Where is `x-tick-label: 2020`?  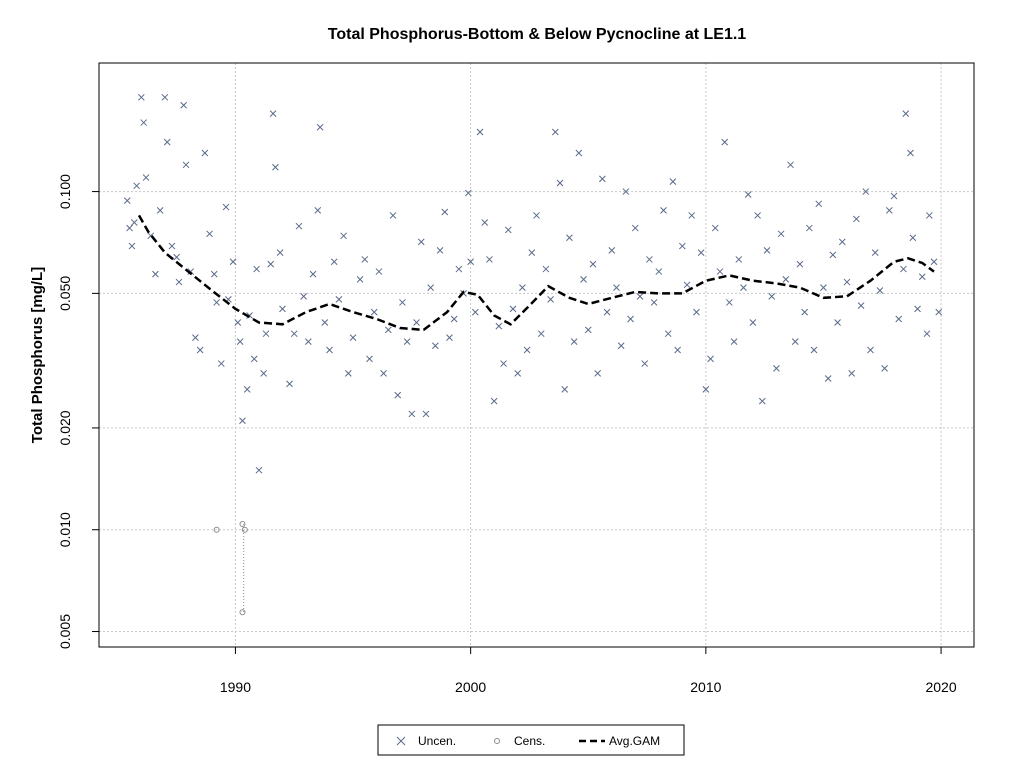 x-tick-label: 2020 is located at coordinates (940, 687).